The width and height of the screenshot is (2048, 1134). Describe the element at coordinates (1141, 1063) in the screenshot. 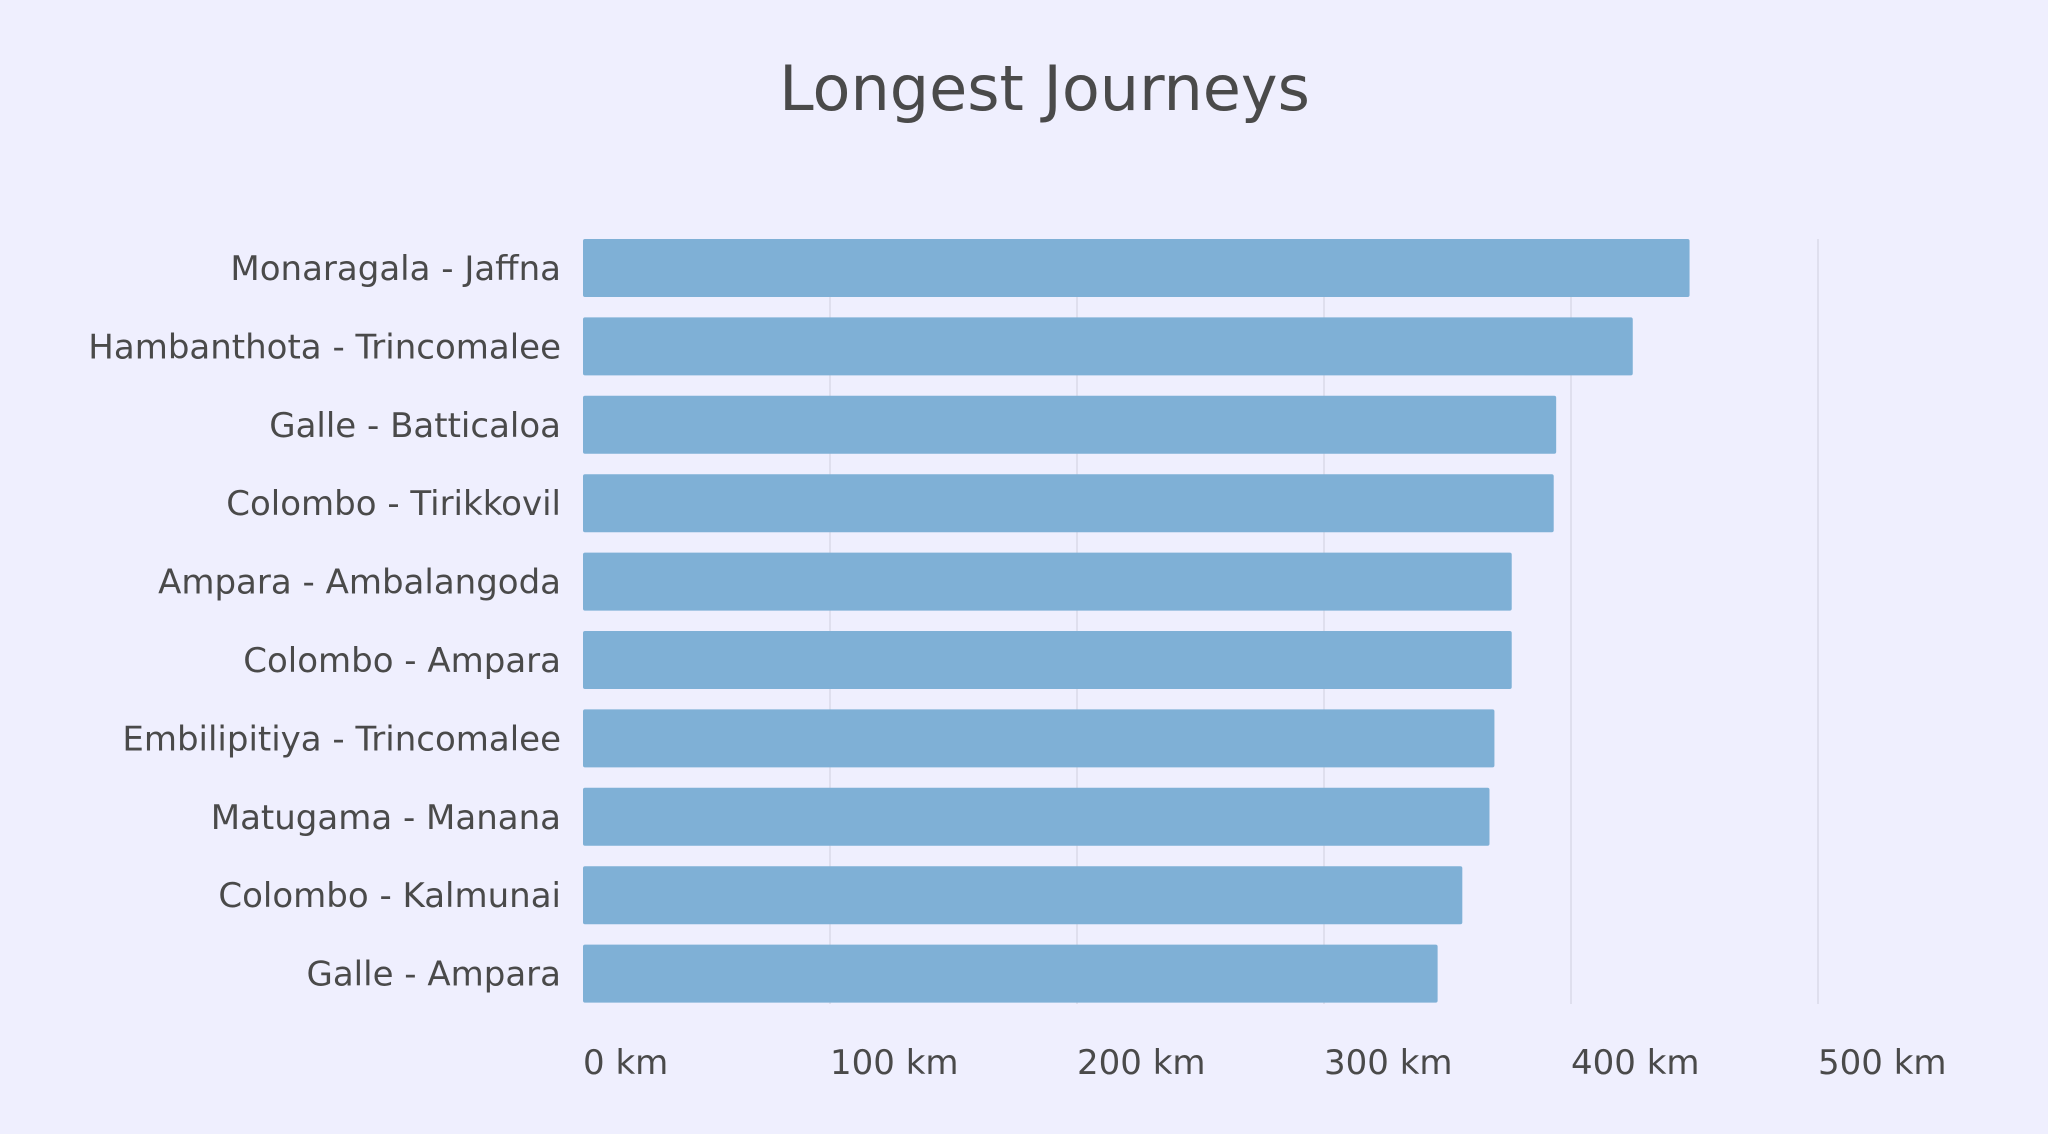

I see `x-tick-label: 200 km` at that location.